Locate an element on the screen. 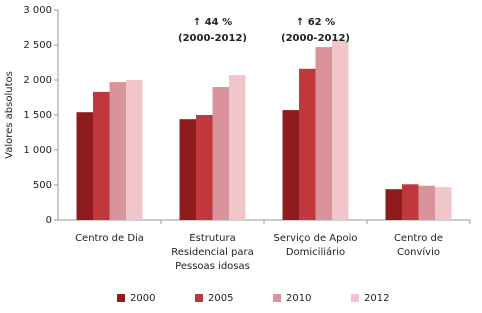 This screenshot has height=313, width=482. x-tick-label: Residencial para is located at coordinates (212, 252).